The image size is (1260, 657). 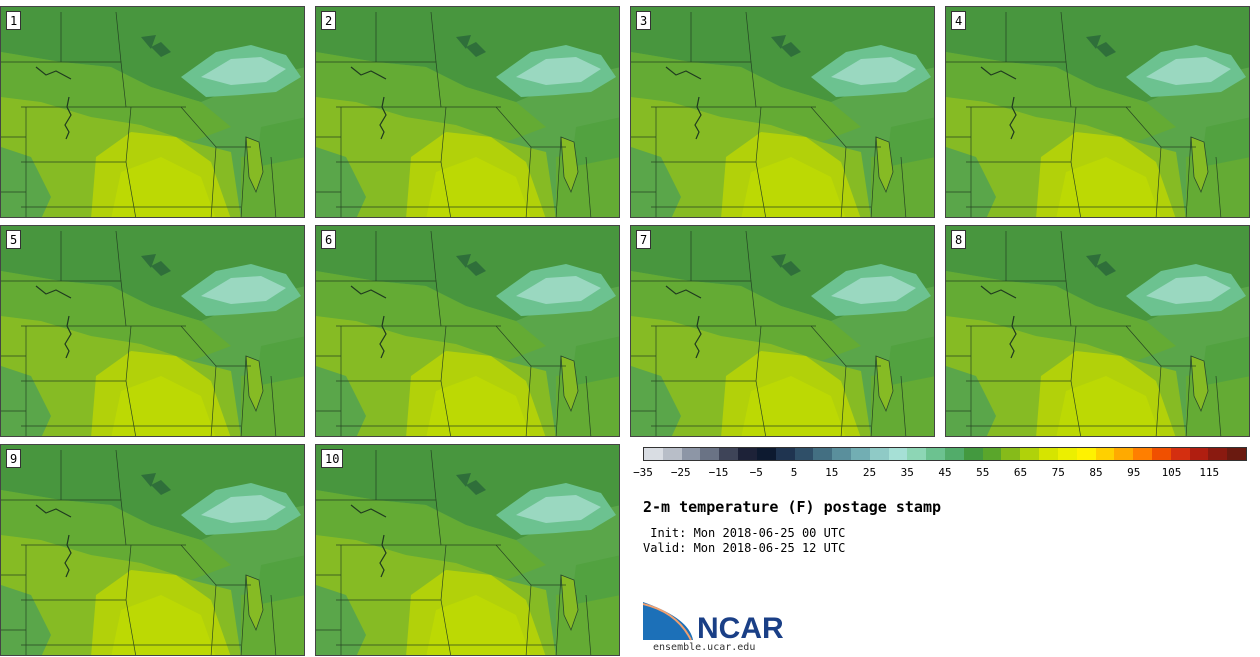 I want to click on colorbar-tick-label: 55, so click(x=983, y=472).